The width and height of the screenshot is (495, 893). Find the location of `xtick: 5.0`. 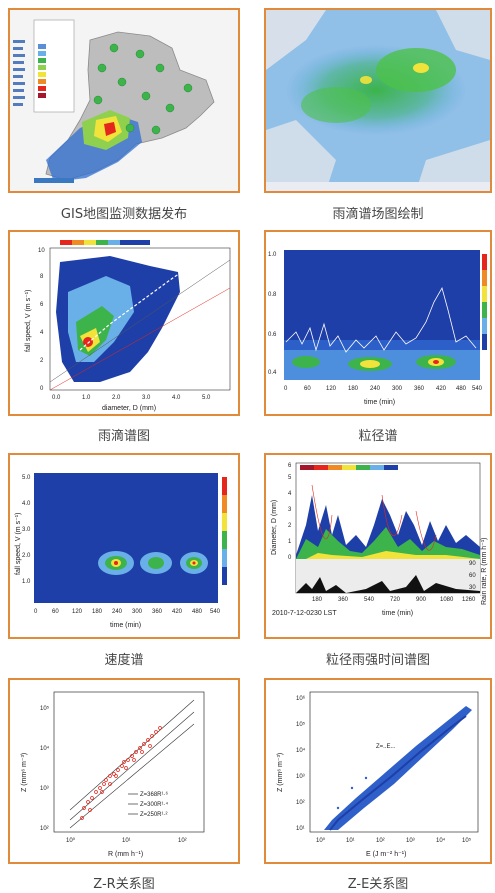

xtick: 5.0 is located at coordinates (206, 398).